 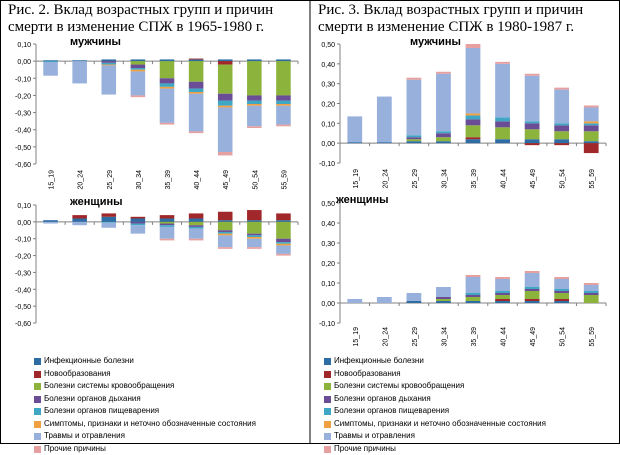 What do you see at coordinates (52, 180) in the screenshot?
I see `x-tick-label: 15_19` at bounding box center [52, 180].